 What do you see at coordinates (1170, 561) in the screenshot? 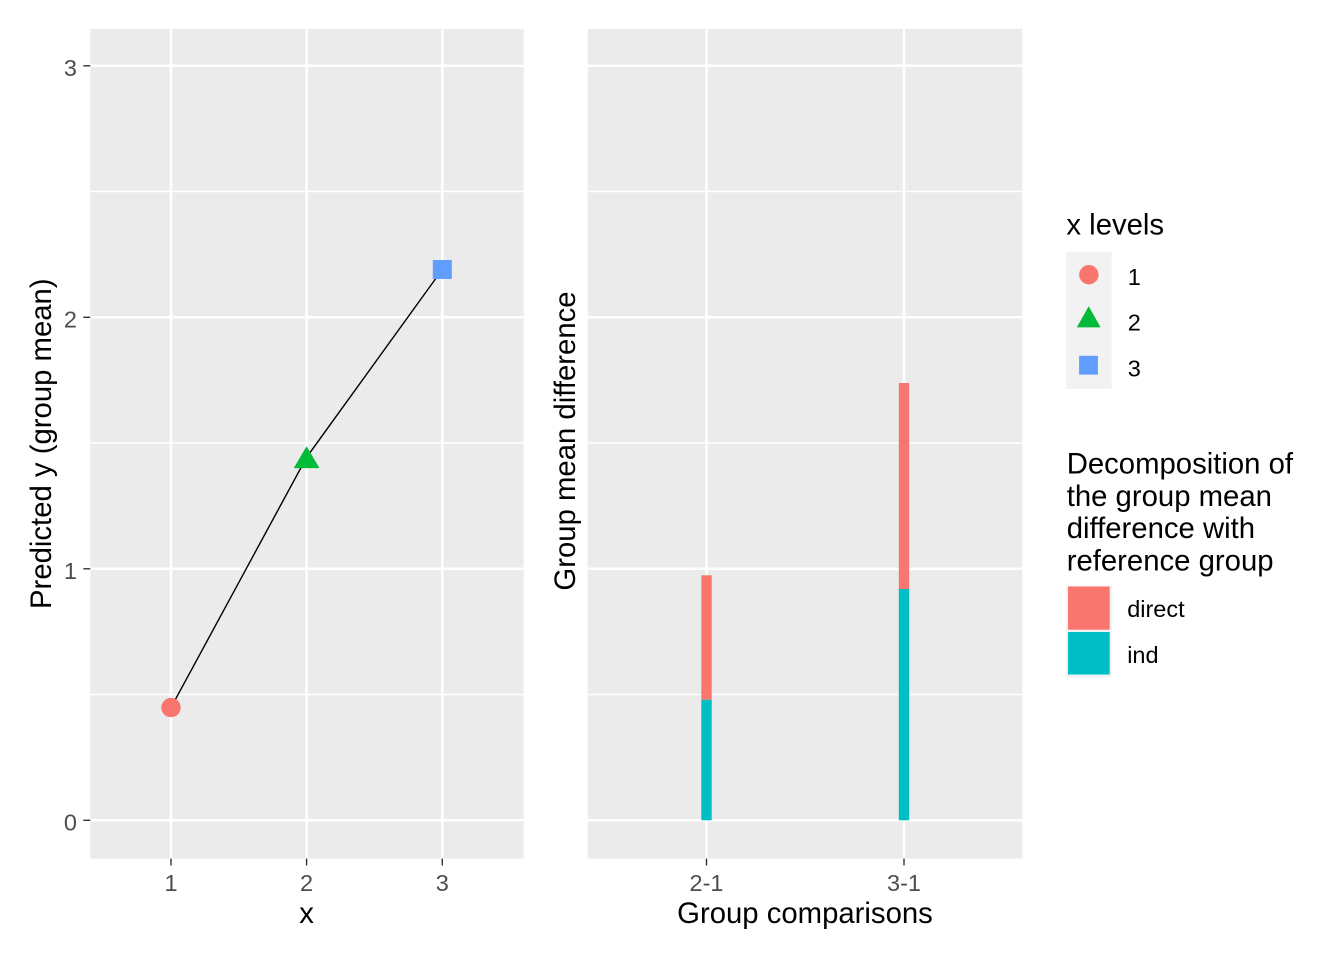
I see `svg-text: reference group` at bounding box center [1170, 561].